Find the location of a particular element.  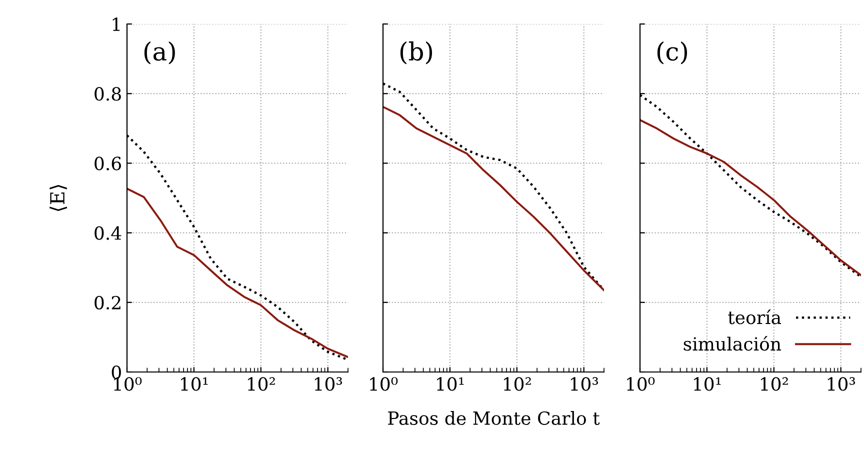

annotation: (c) is located at coordinates (672, 52).